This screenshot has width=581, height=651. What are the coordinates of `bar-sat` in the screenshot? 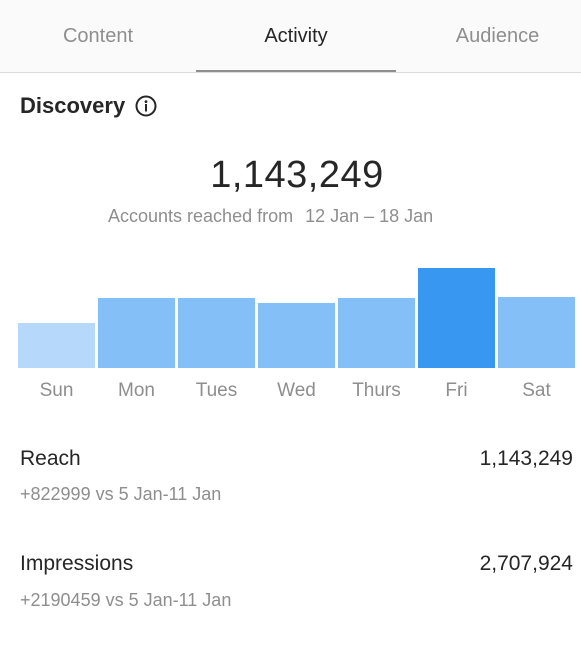 It's located at (536, 332).